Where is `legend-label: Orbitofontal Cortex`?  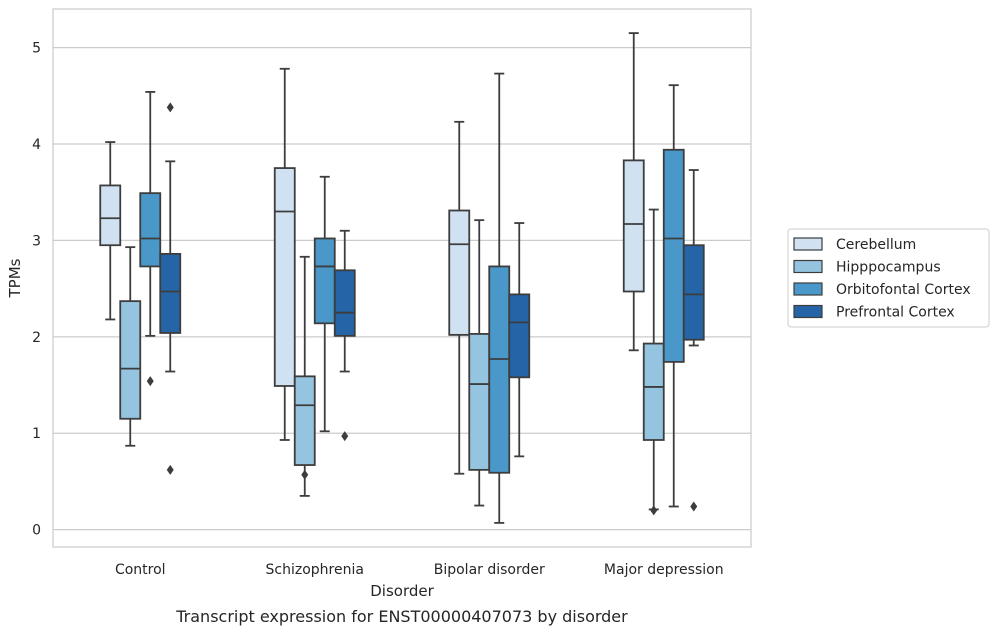 legend-label: Orbitofontal Cortex is located at coordinates (903, 290).